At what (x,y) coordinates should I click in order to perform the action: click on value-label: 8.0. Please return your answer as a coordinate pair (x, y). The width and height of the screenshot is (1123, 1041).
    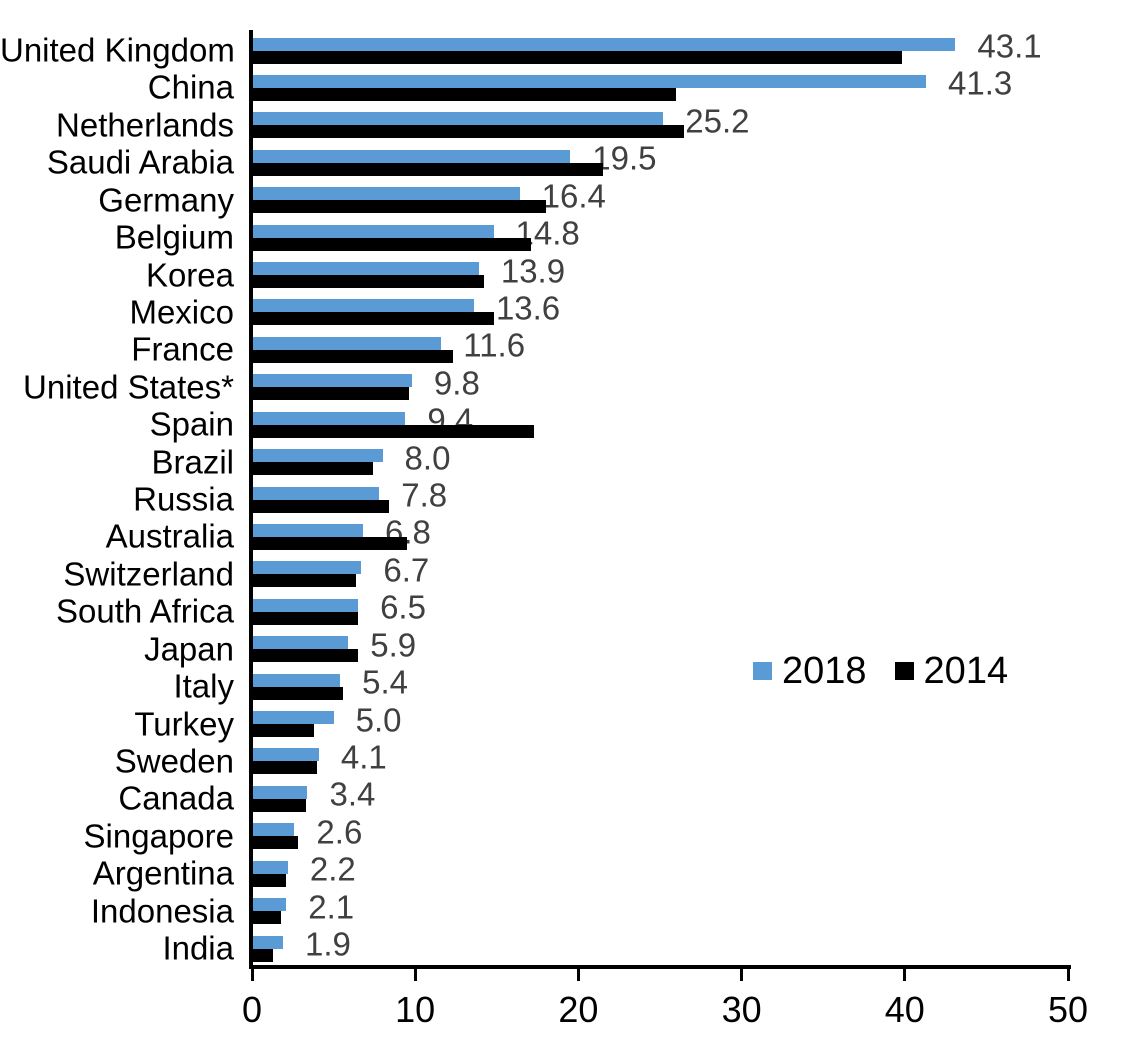
    Looking at the image, I should click on (427, 458).